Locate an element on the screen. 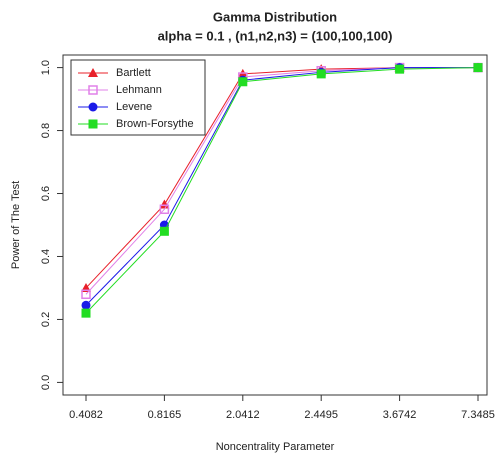 The width and height of the screenshot is (499, 455). chart-title: Gamma Distribution is located at coordinates (275, 16).